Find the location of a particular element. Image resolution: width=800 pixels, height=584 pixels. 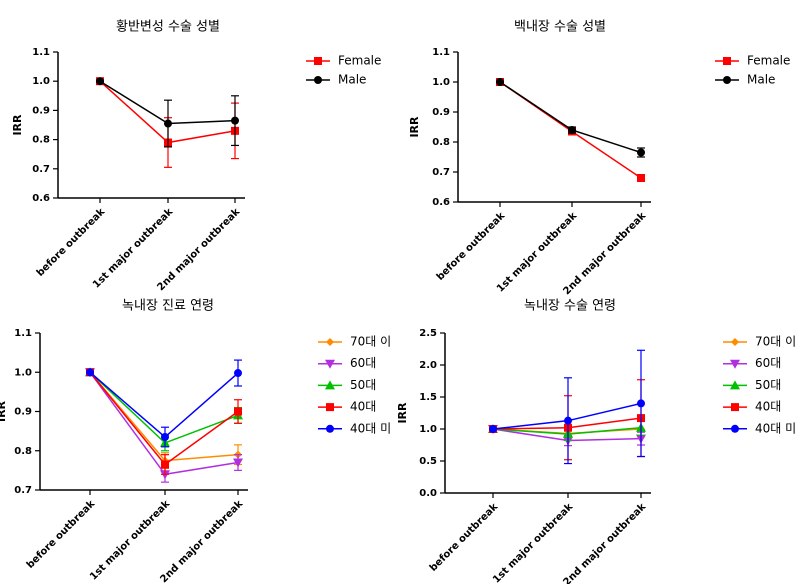

chart-title: 녹내장 진료 연령 is located at coordinates (168, 306).